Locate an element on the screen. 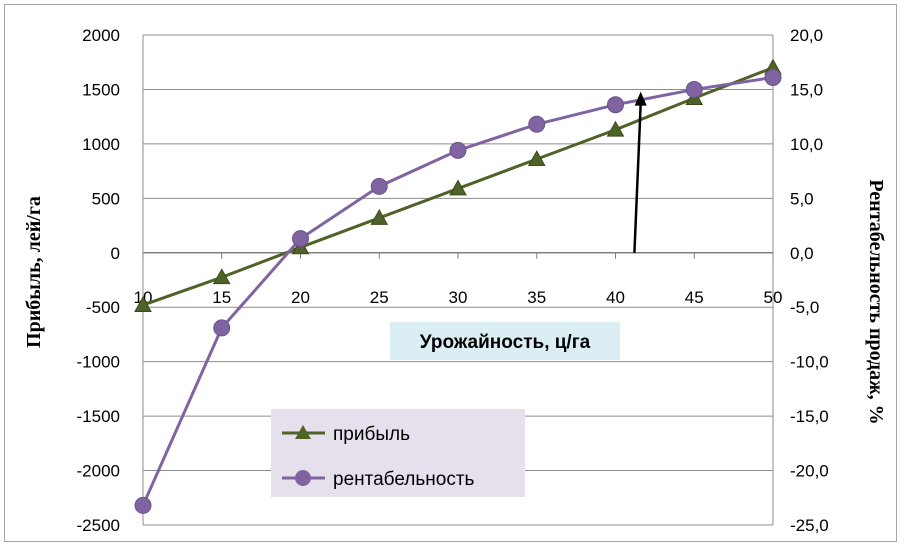 The image size is (904, 548). y-tick-label: -500 is located at coordinates (103, 307).